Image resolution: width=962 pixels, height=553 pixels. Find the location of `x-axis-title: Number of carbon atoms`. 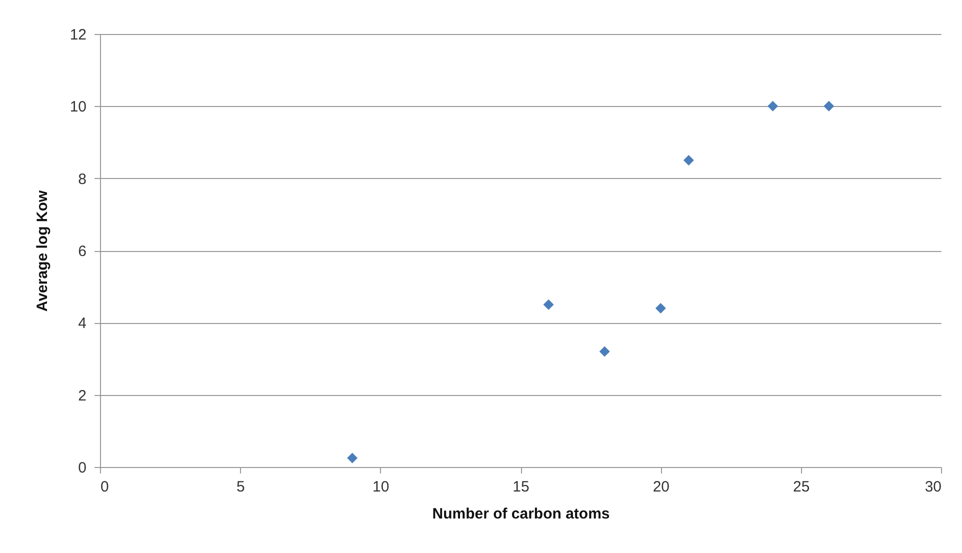

x-axis-title: Number of carbon atoms is located at coordinates (521, 514).